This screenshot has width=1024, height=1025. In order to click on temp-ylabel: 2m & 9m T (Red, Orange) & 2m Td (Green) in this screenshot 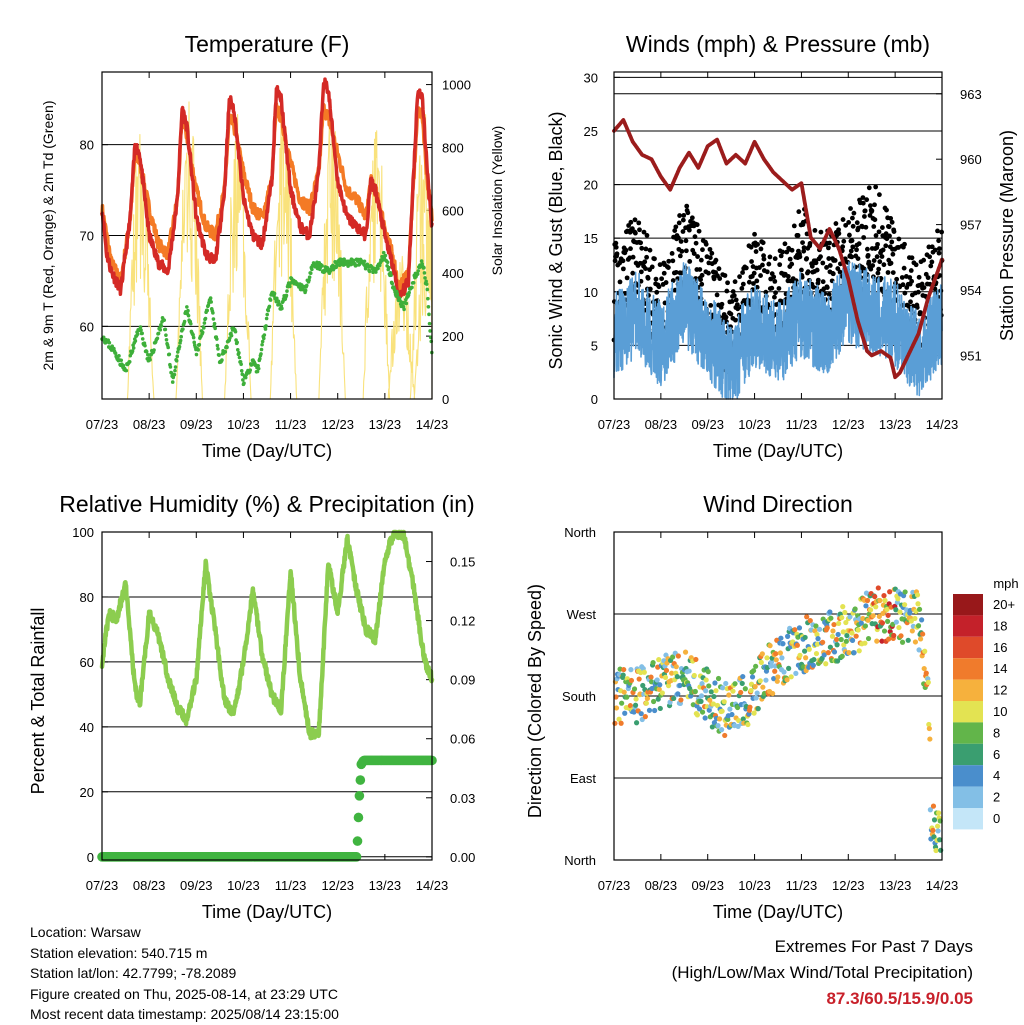, I will do `click(48, 236)`.